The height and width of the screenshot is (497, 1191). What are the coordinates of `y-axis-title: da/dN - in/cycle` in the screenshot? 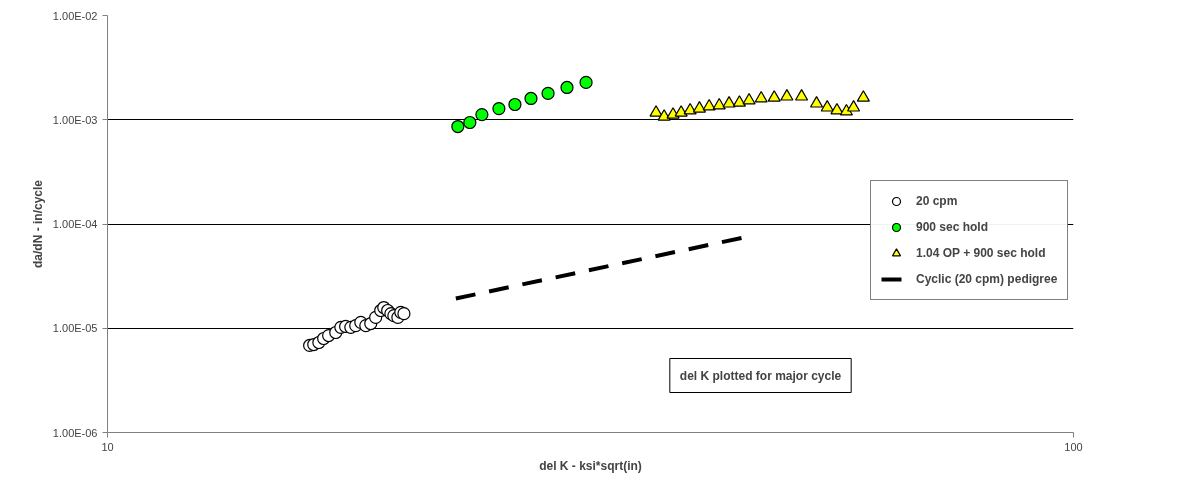 It's located at (37, 224).